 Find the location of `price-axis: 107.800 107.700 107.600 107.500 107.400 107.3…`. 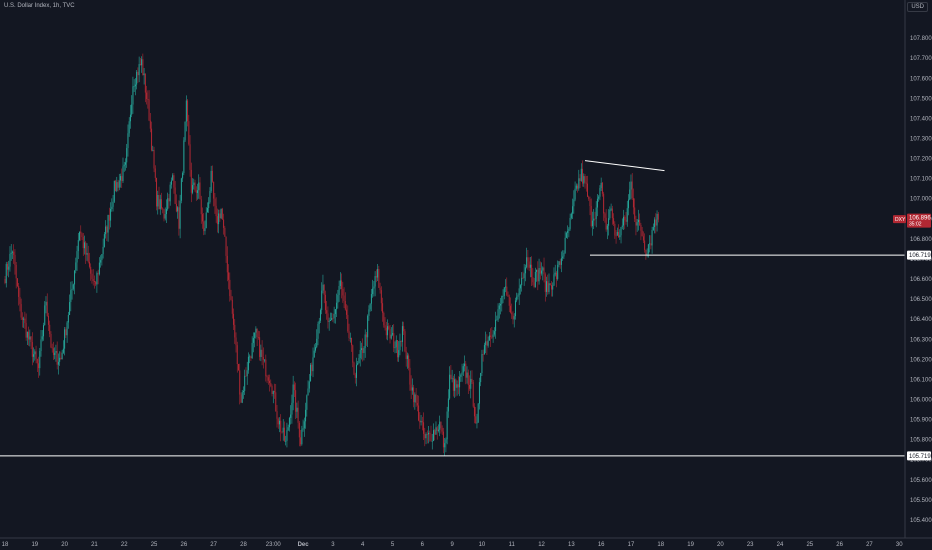

price-axis: 107.800 107.700 107.600 107.500 107.400 107.3… is located at coordinates (921, 280).